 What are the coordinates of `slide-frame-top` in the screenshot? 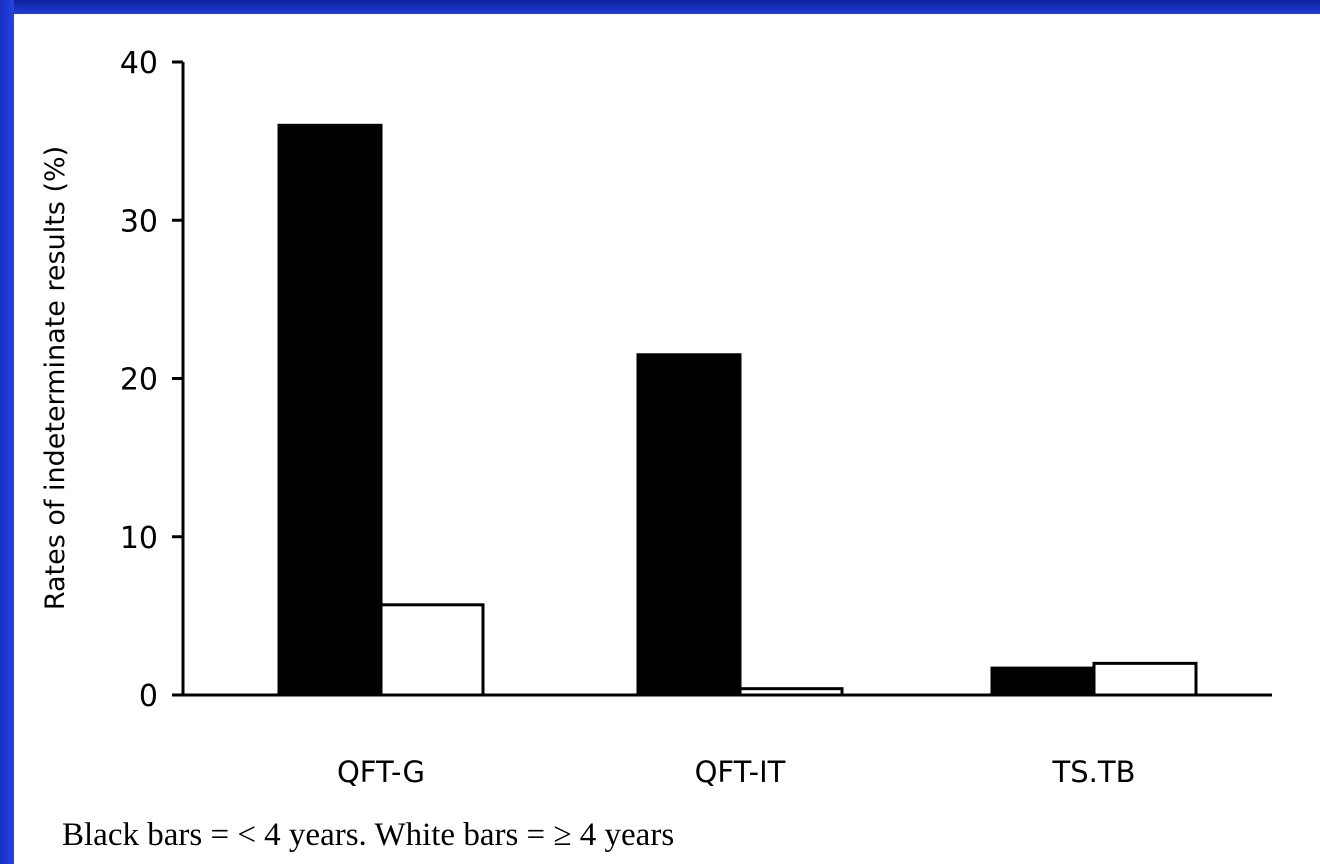 It's located at (660, 7).